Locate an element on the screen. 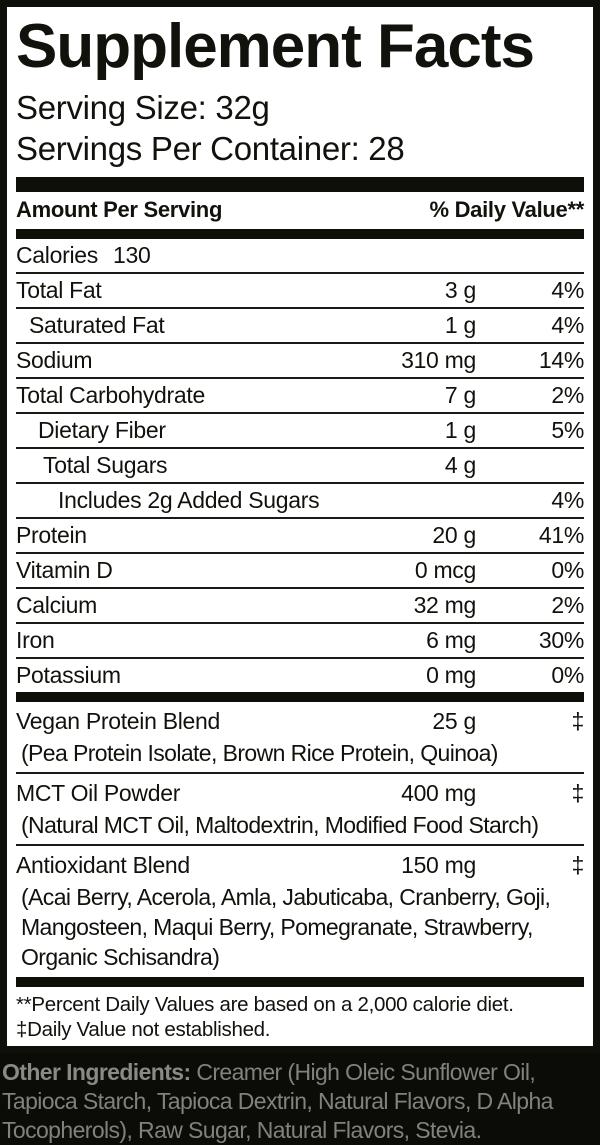 The width and height of the screenshot is (600, 1145). nutrient-row: Protein 20 g 41% is located at coordinates (300, 536).